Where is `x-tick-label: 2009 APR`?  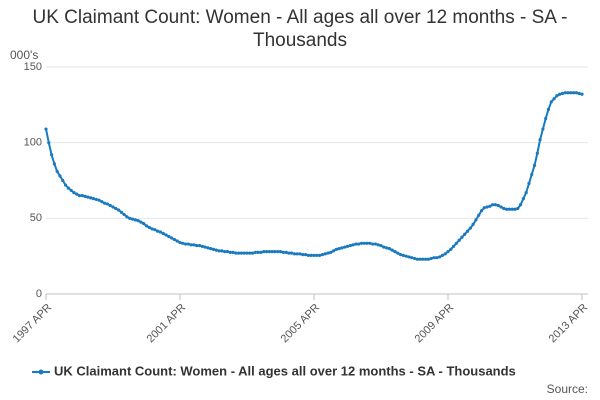 x-tick-label: 2009 APR is located at coordinates (435, 324).